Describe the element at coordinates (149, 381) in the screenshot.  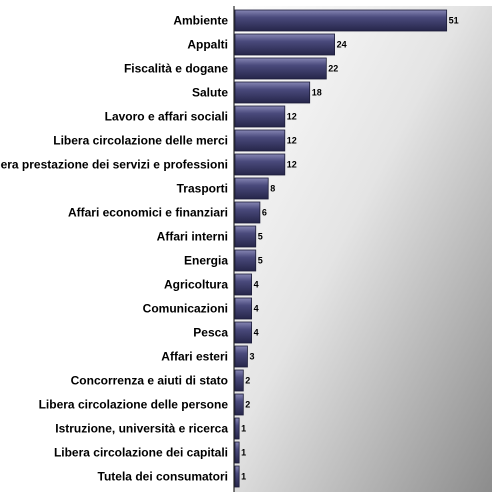
I see `category-label: Concorrenza e aiuti di stato` at that location.